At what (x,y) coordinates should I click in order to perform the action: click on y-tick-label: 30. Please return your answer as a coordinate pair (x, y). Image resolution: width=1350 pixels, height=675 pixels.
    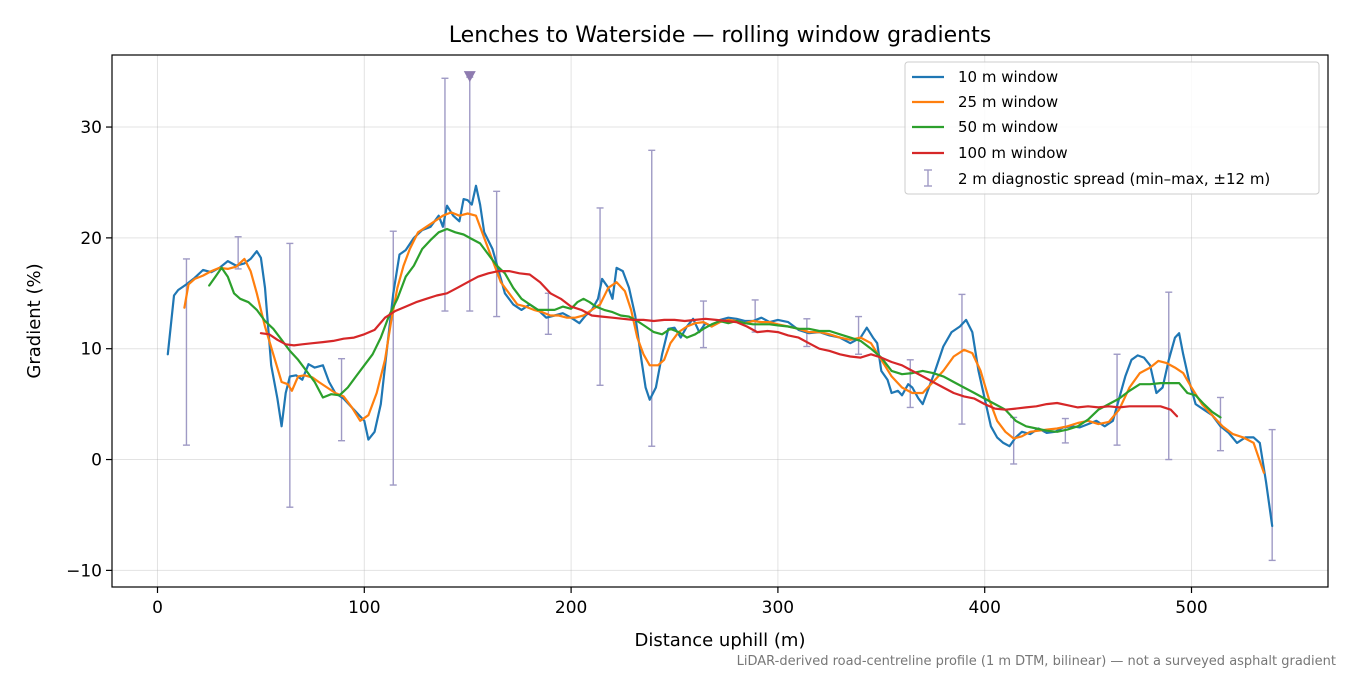
    Looking at the image, I should click on (91, 128).